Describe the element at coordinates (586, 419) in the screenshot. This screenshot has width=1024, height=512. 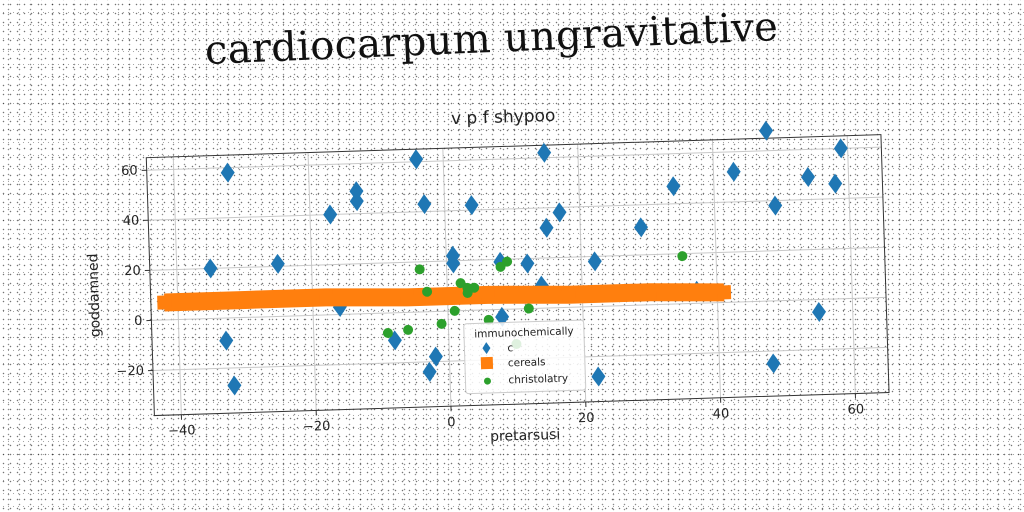
I see `x-tick-label: 20` at that location.